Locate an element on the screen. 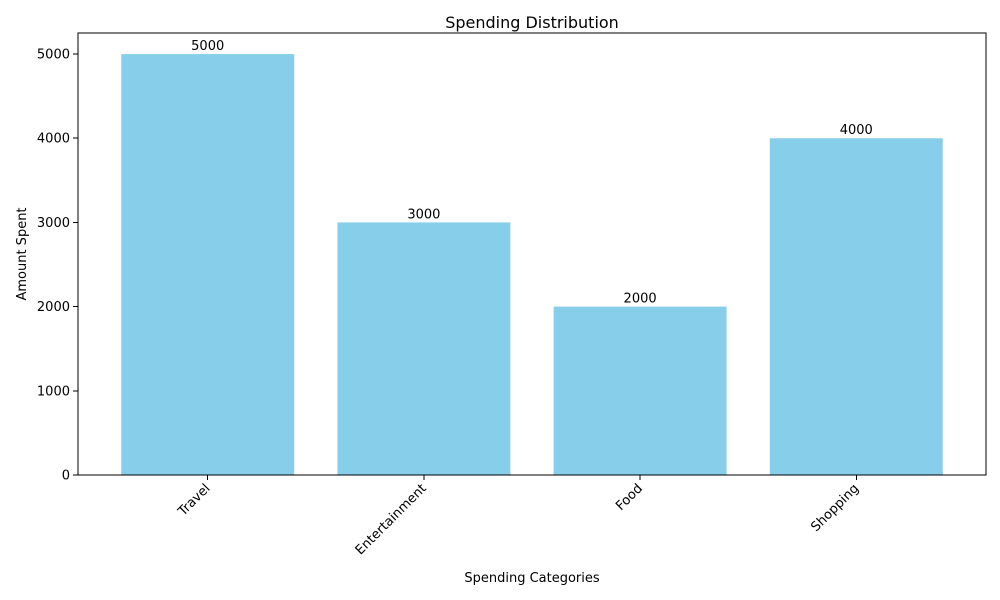 The height and width of the screenshot is (600, 1000). y-tick-label: 1000 is located at coordinates (53, 391).